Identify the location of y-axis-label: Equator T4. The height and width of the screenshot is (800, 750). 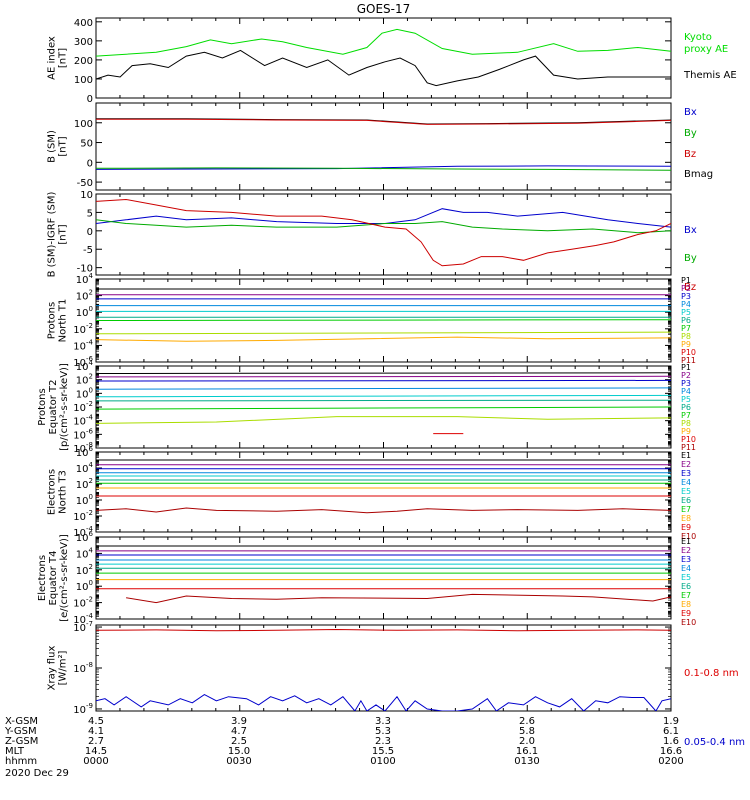
(53, 578).